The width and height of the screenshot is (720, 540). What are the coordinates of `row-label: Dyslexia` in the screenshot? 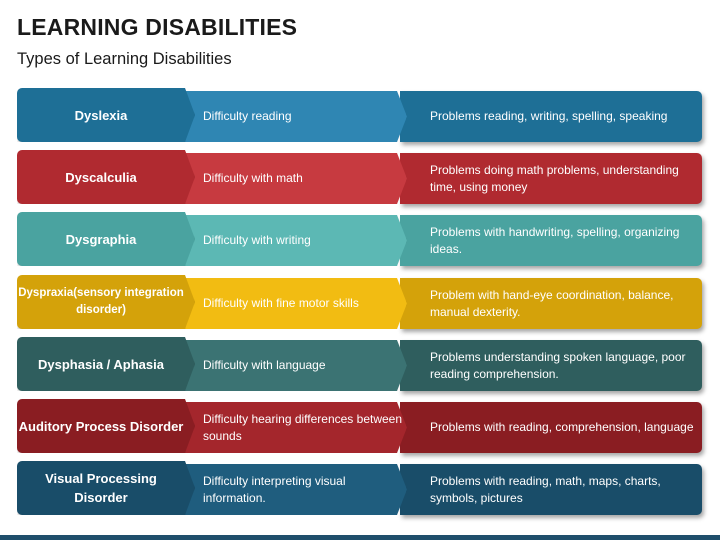 It's located at (106, 115).